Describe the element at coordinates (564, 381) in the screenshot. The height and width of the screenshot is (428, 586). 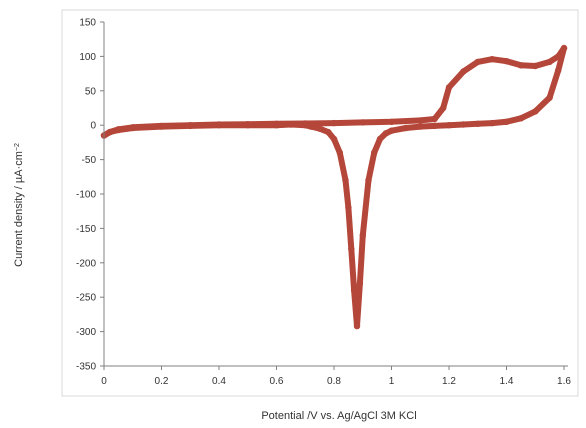
I see `x-tick-label: 1.6` at that location.